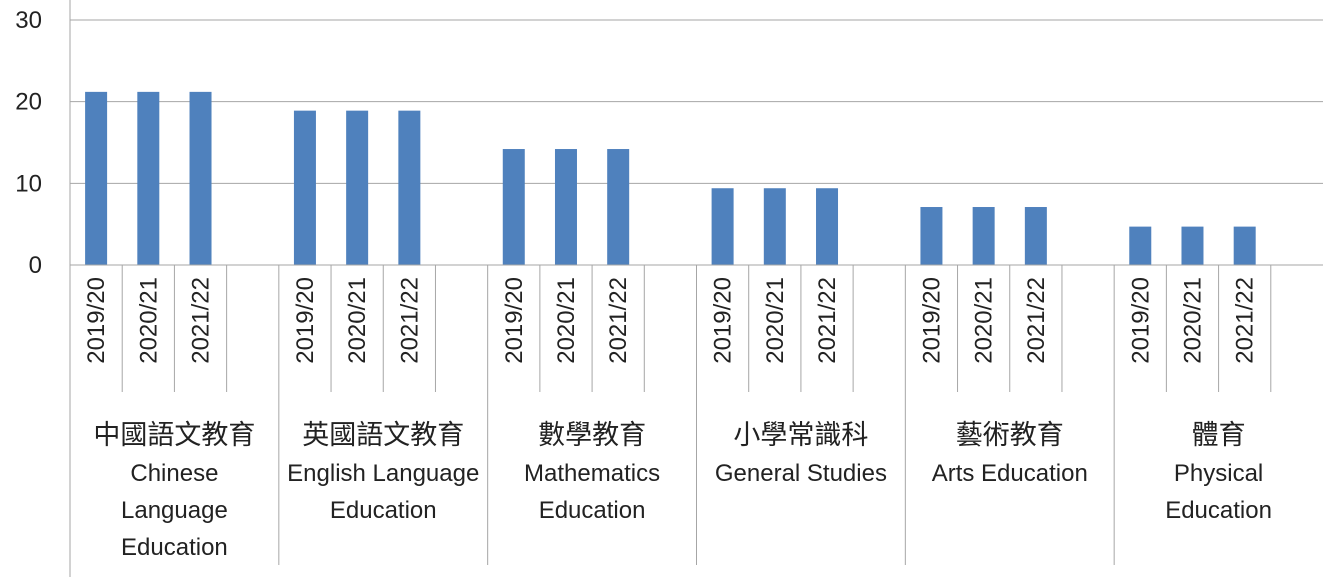  Describe the element at coordinates (28, 183) in the screenshot. I see `y-tick-label: 10` at that location.